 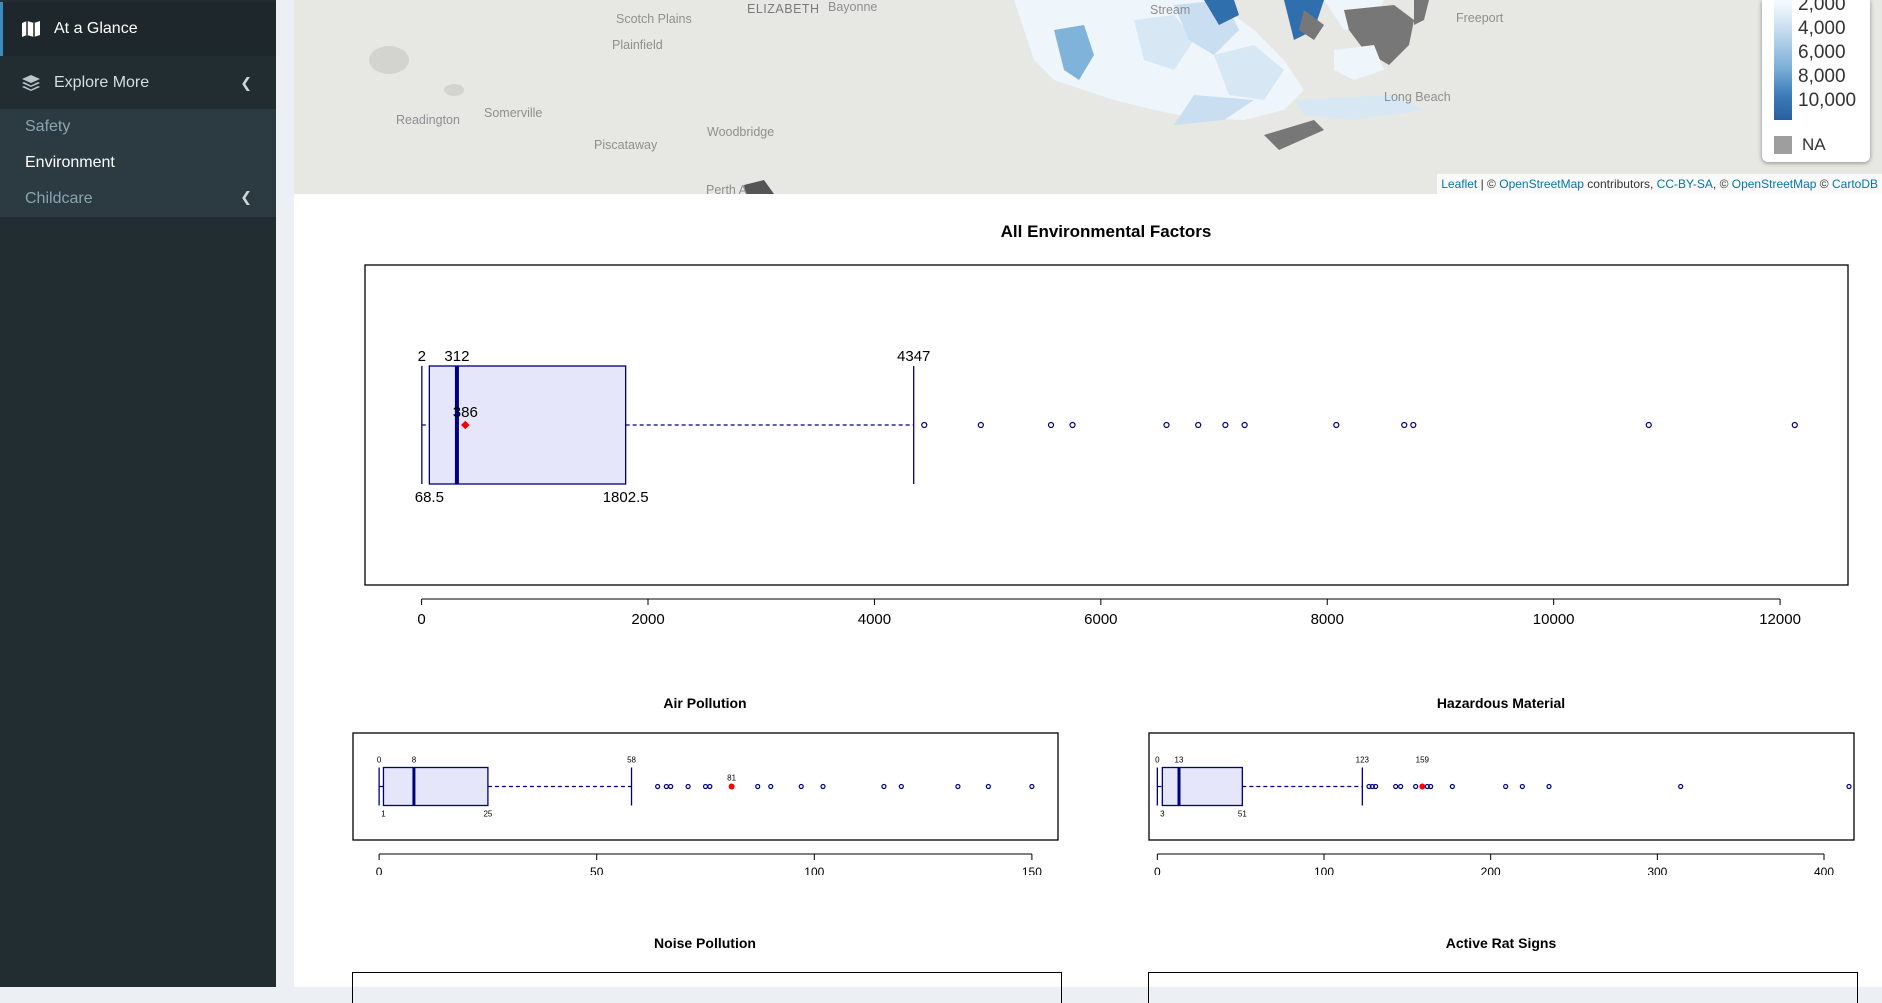 I want to click on map-place-label: ELIZABETH, so click(x=783, y=9).